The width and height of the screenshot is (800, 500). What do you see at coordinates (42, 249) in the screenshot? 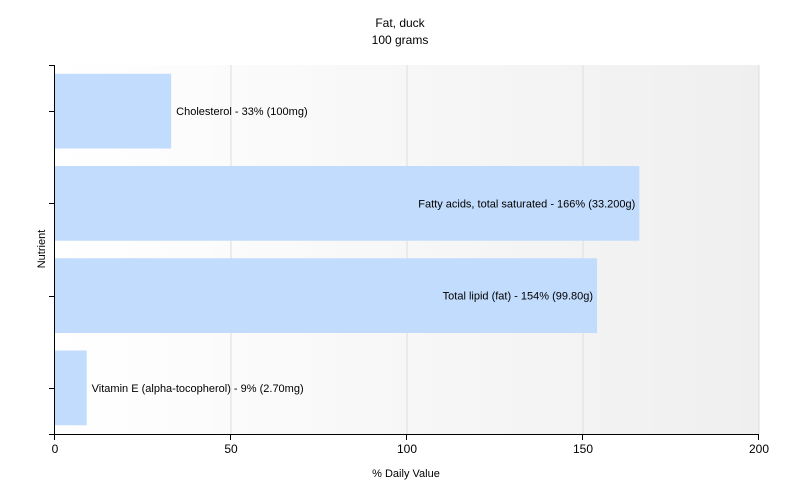
I see `y-axis-label: Nutrient` at bounding box center [42, 249].